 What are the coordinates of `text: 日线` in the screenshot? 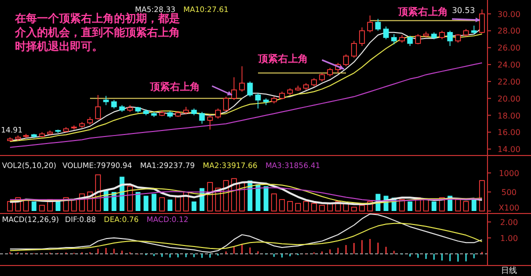 It's located at (509, 270).